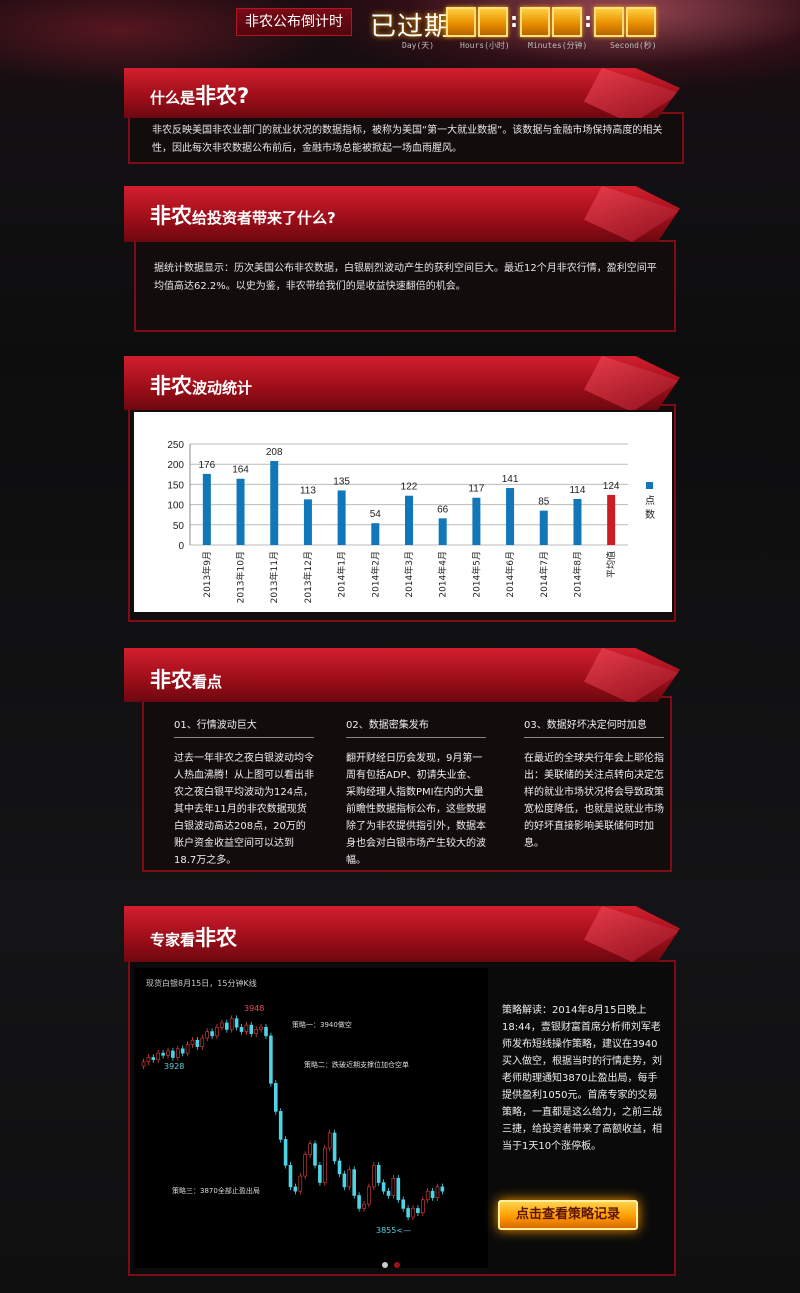  What do you see at coordinates (402, 934) in the screenshot?
I see `expert-banner: 专家看非农` at bounding box center [402, 934].